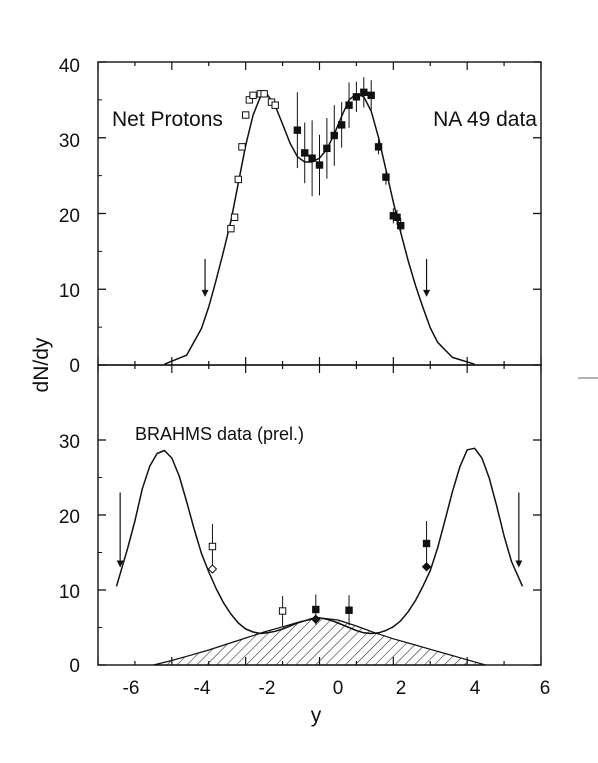  I want to click on xtick-label: -6, so click(131, 688).